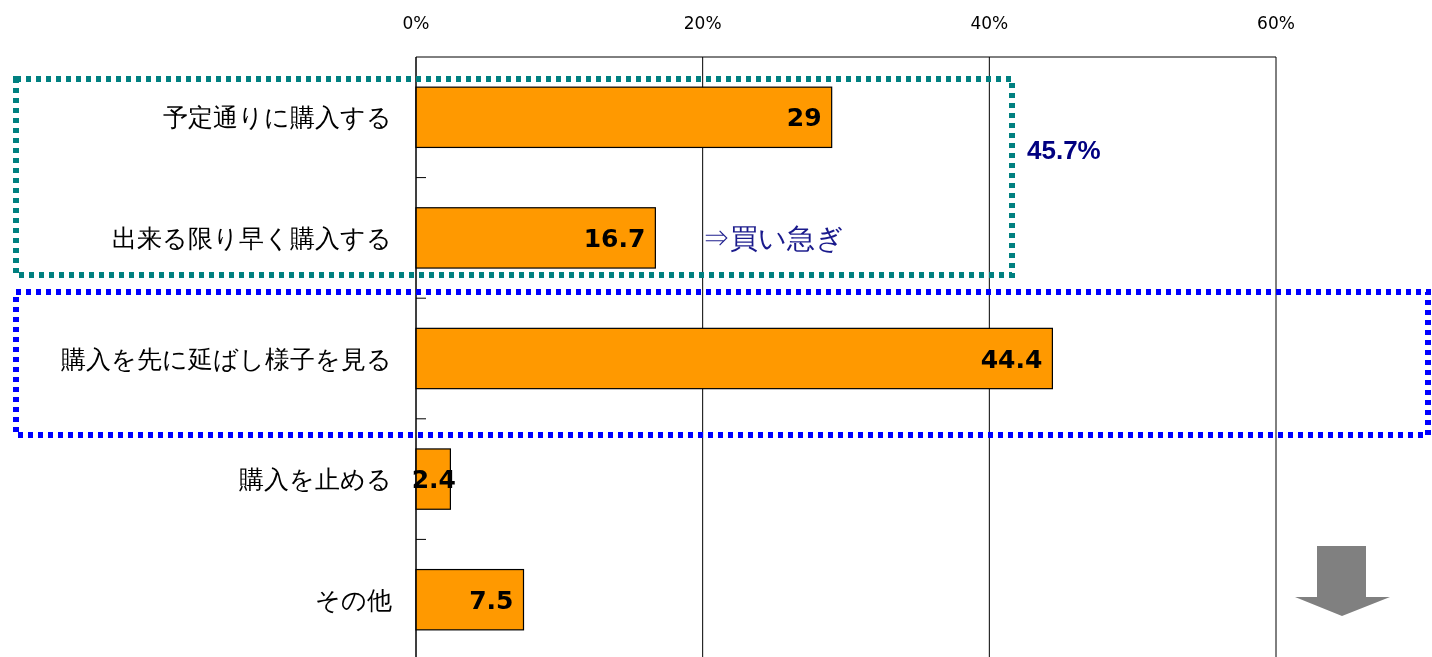  Describe the element at coordinates (226, 358) in the screenshot. I see `y-tick-label: 購入を先に延ばし様子を見る` at that location.